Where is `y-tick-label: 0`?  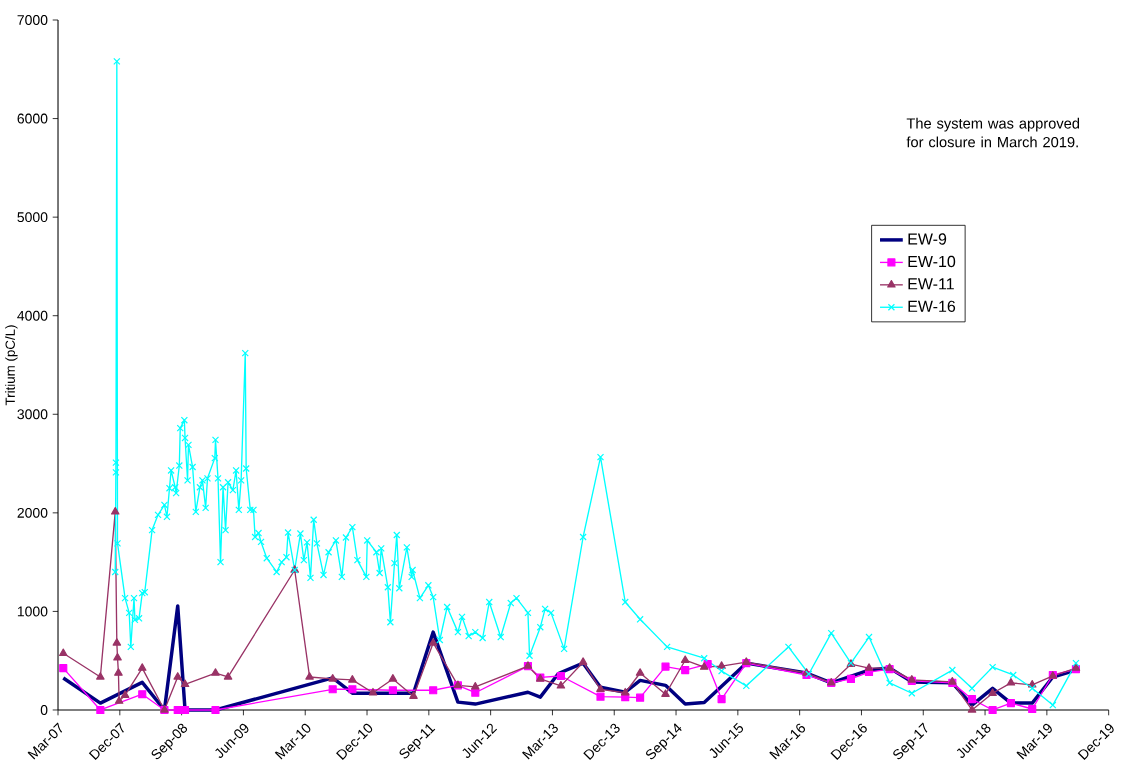 y-tick-label: 0 is located at coordinates (44, 710).